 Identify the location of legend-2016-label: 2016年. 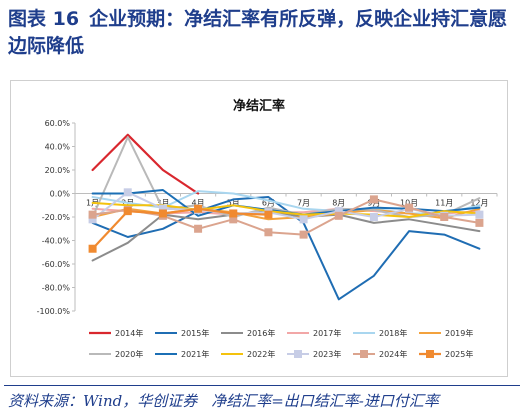
(261, 333).